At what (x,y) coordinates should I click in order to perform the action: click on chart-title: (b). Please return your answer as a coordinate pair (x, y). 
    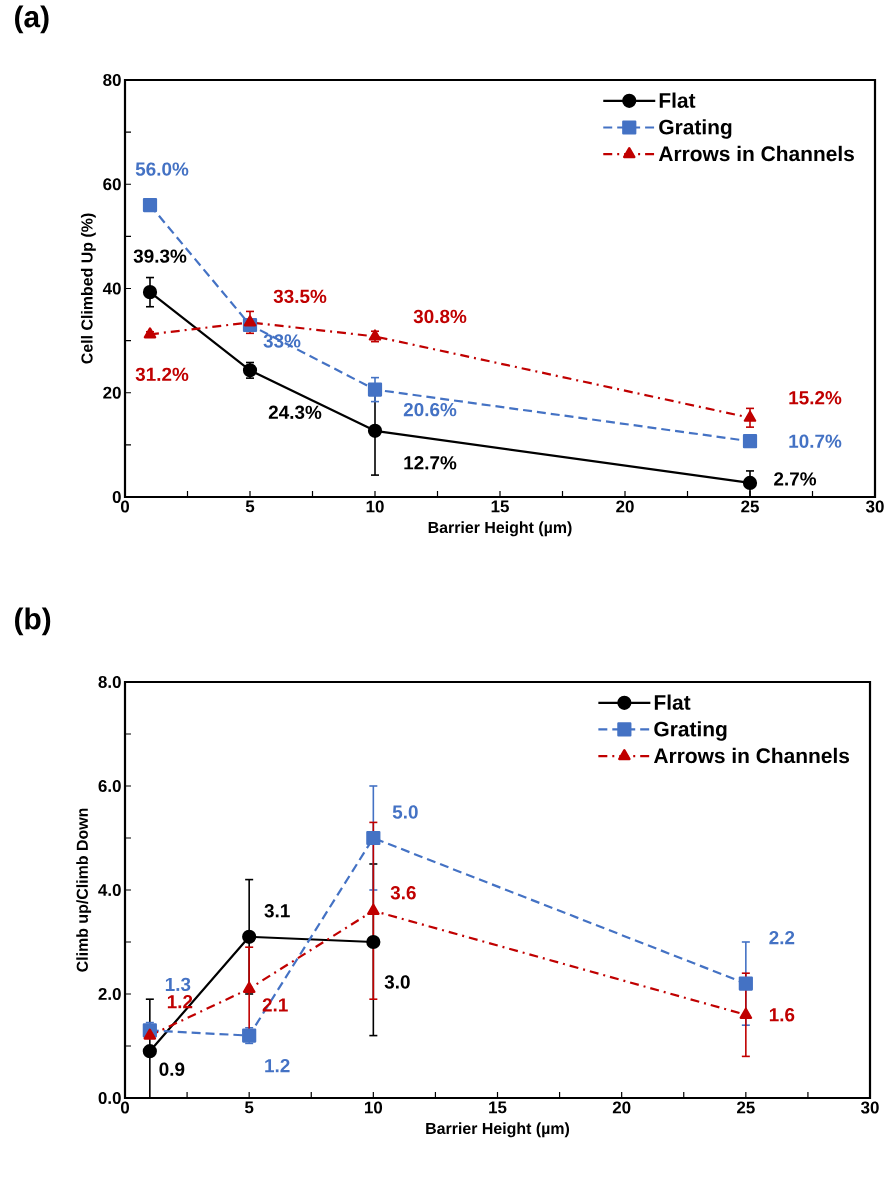
    Looking at the image, I should click on (33, 621).